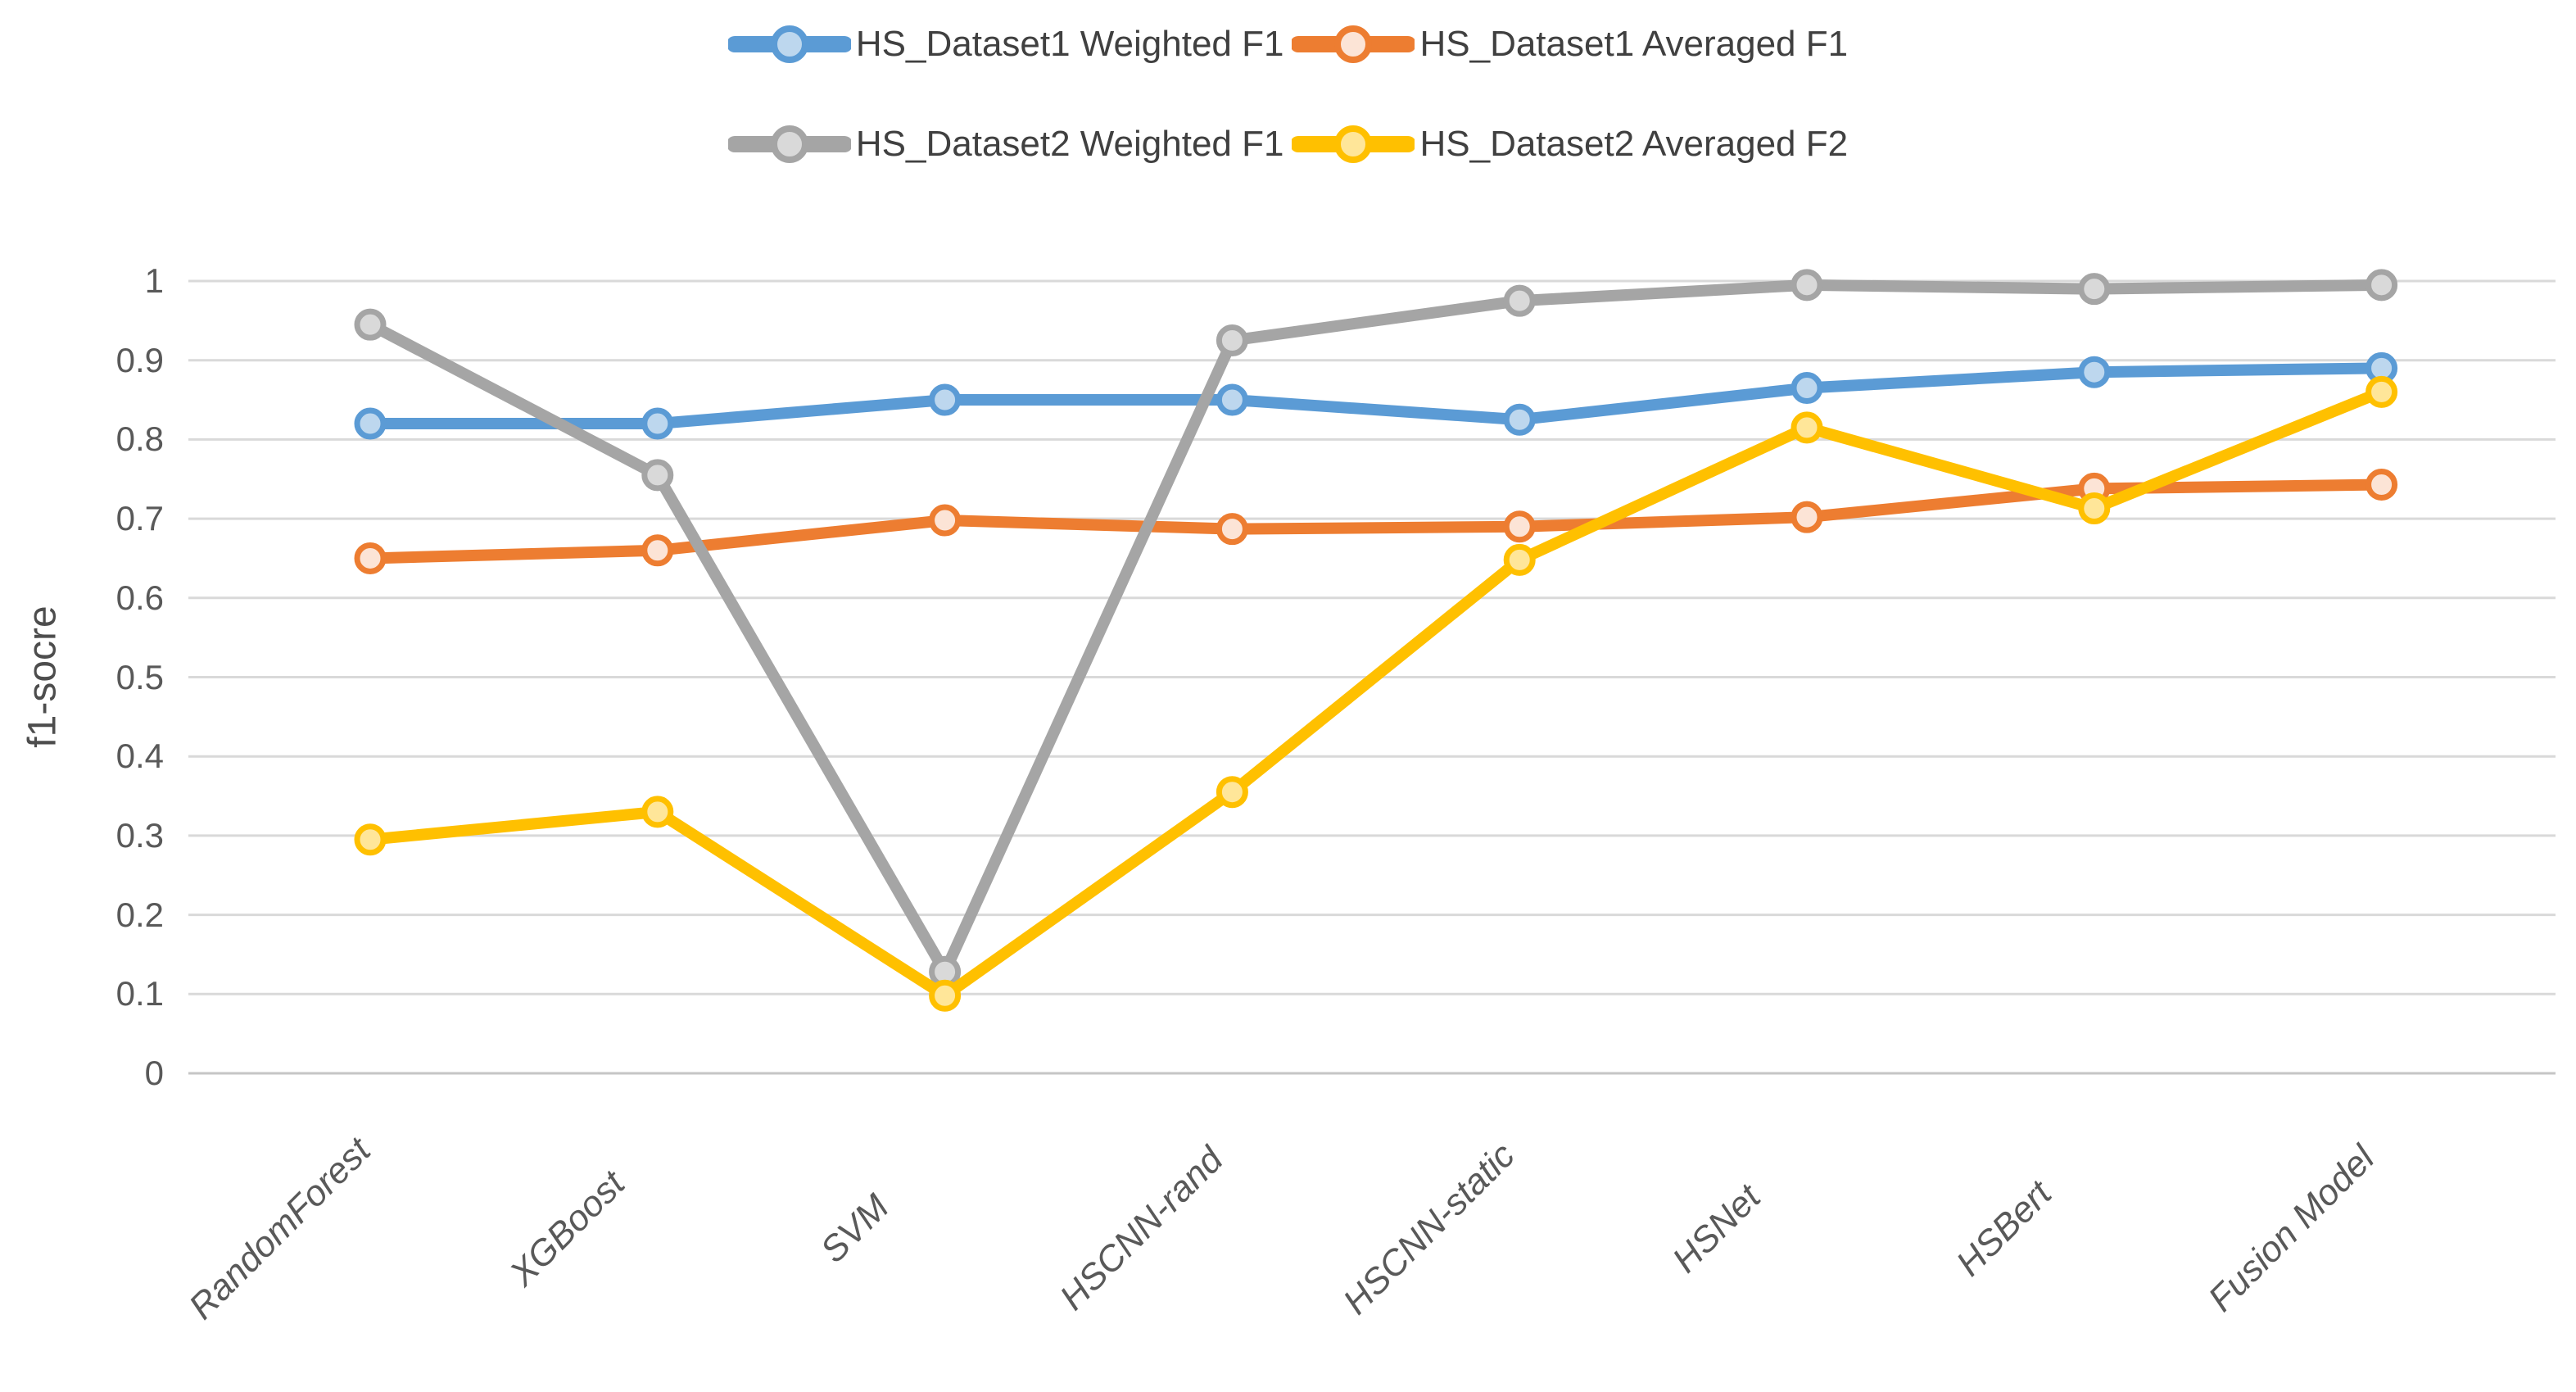  What do you see at coordinates (139, 914) in the screenshot?
I see `y-tick-label: 0.2` at bounding box center [139, 914].